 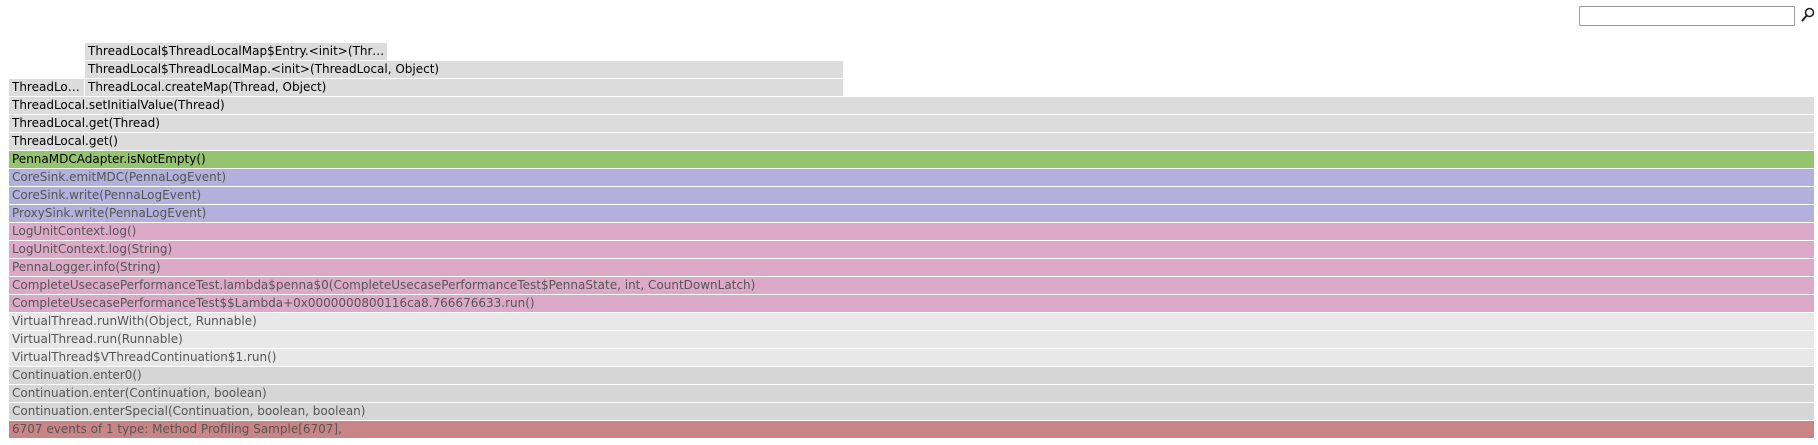 What do you see at coordinates (912, 177) in the screenshot?
I see `stack-frame: CoreSink.emitMDC(PennaLogEvent)` at bounding box center [912, 177].